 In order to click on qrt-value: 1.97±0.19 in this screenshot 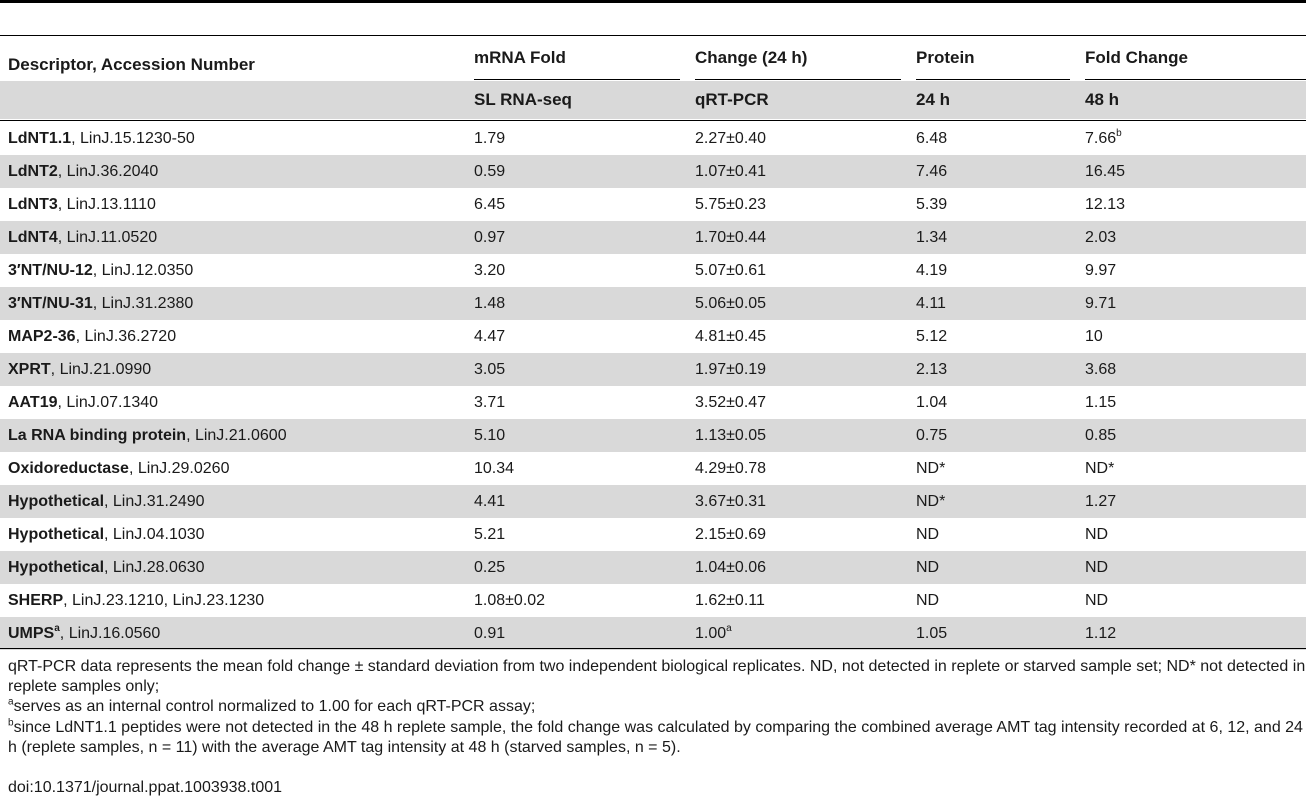, I will do `click(731, 369)`.